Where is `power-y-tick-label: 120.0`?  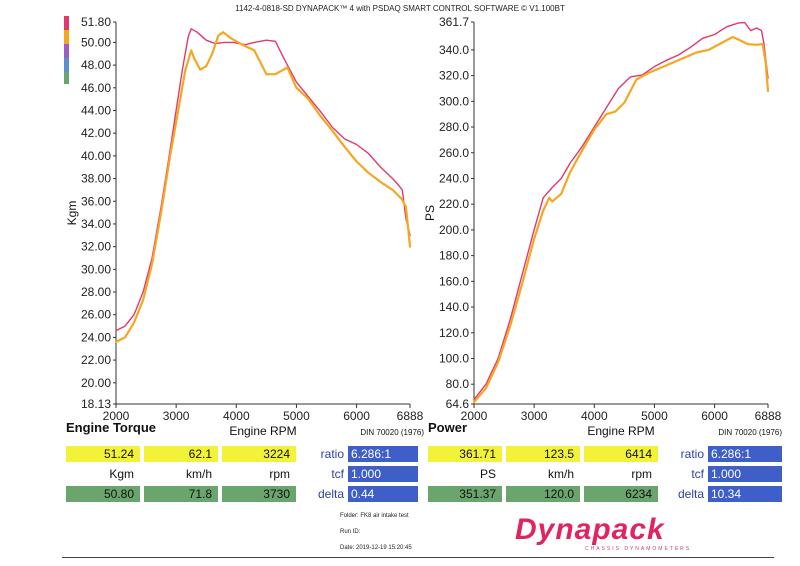 power-y-tick-label: 120.0 is located at coordinates (454, 333).